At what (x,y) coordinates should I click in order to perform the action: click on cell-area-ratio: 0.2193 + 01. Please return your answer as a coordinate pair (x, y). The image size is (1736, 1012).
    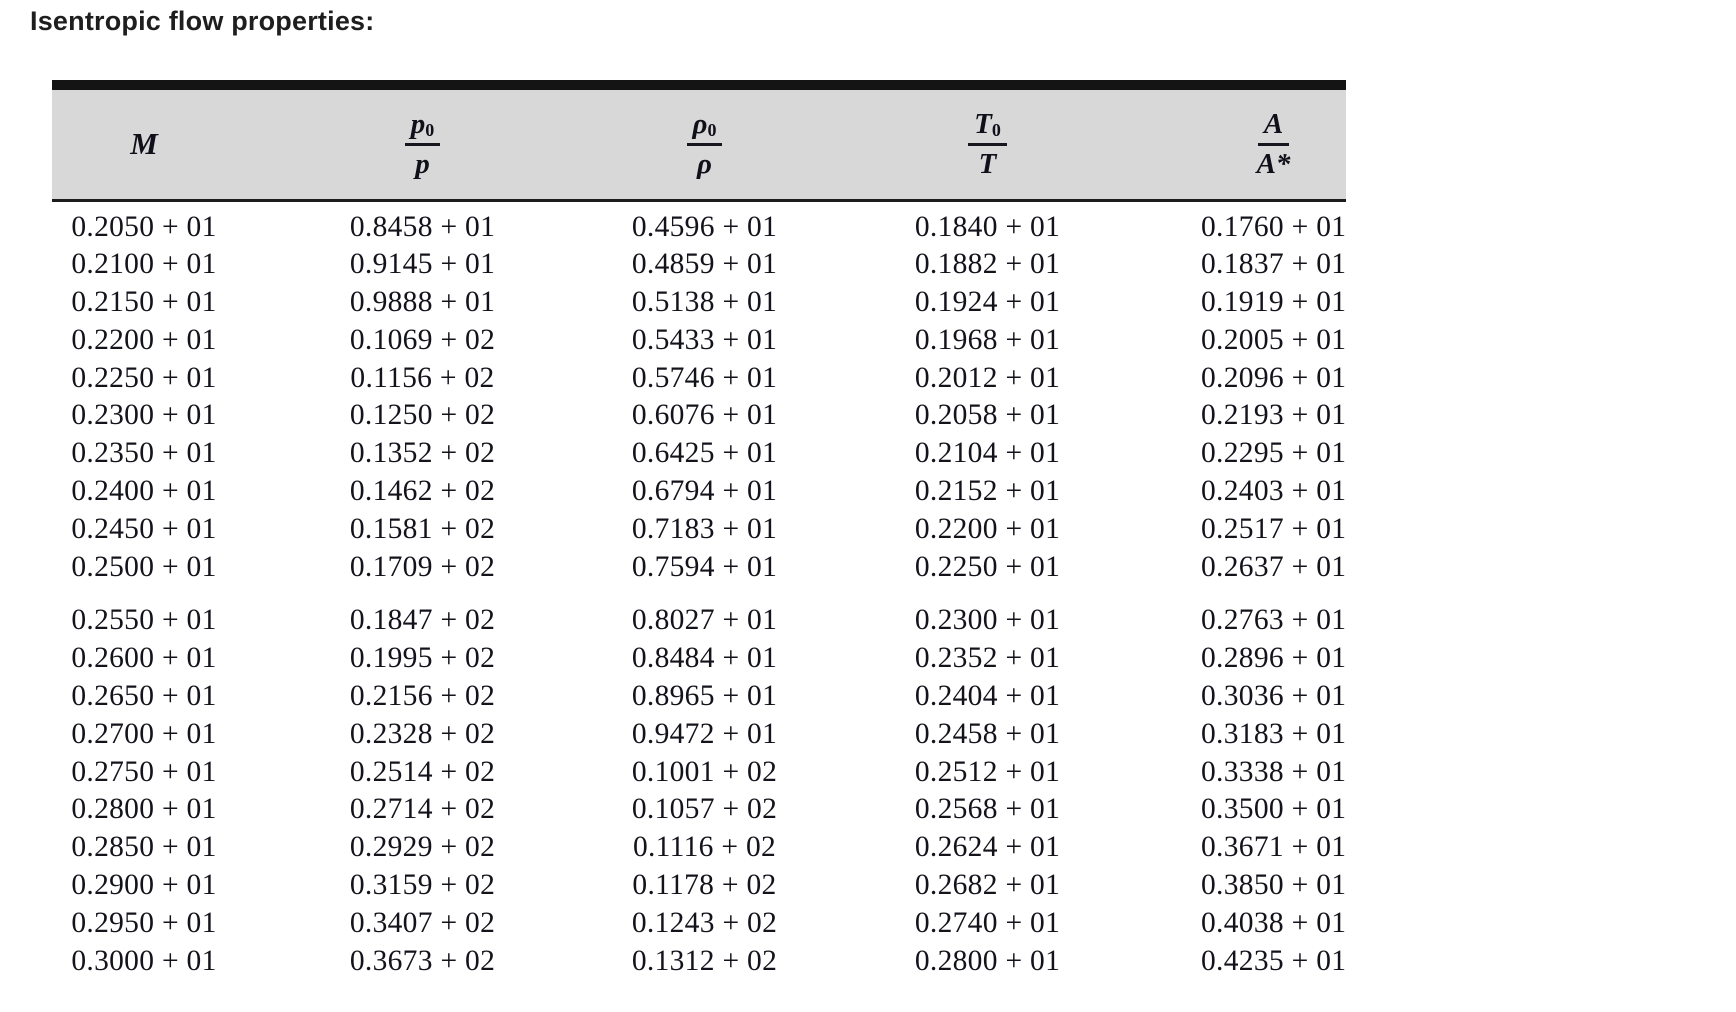
    Looking at the image, I should click on (1237, 416).